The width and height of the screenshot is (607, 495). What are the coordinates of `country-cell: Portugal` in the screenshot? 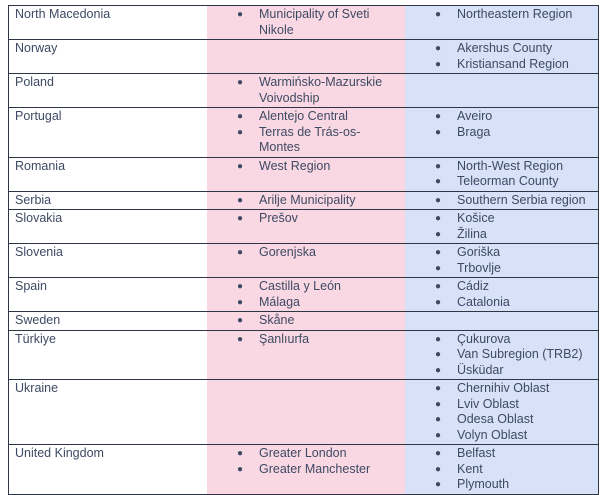 It's located at (108, 132).